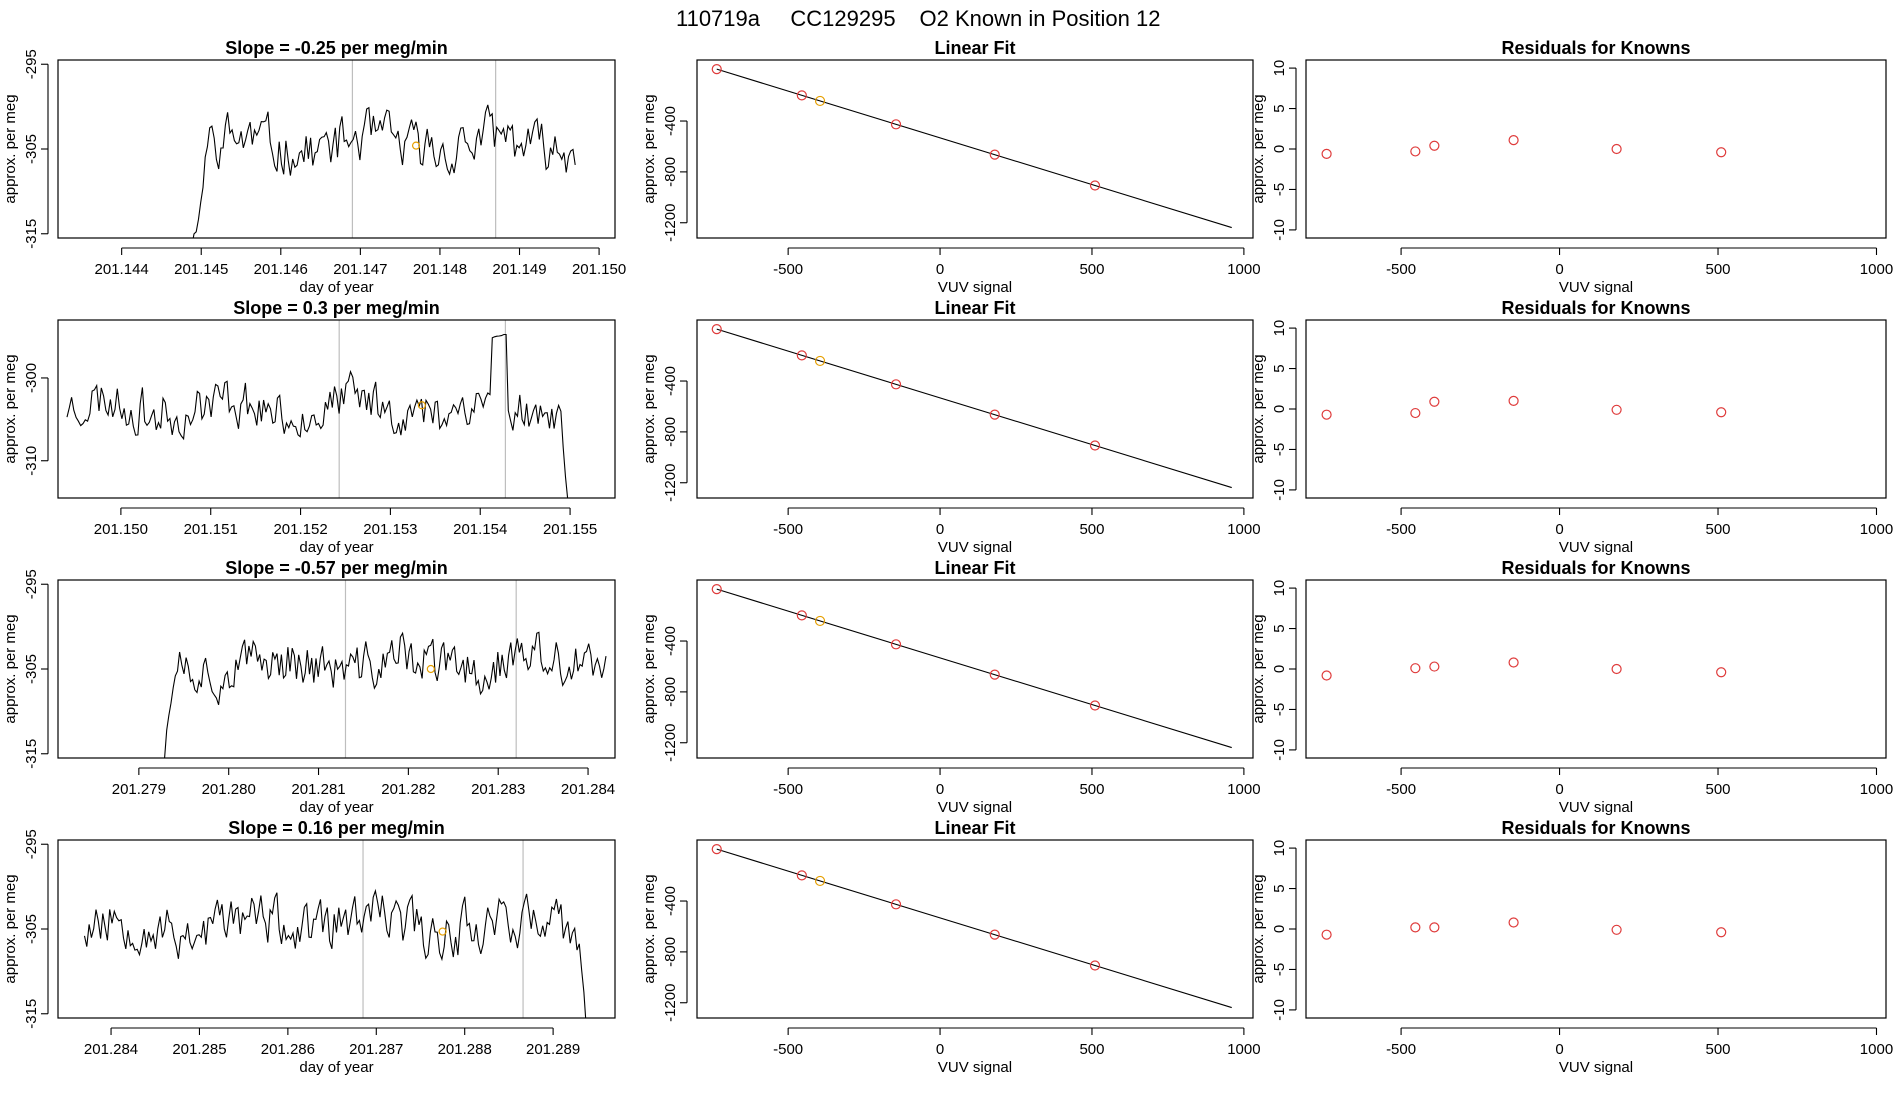 The image size is (1900, 1100). What do you see at coordinates (211, 529) in the screenshot?
I see `x-tick-label: 201.151` at bounding box center [211, 529].